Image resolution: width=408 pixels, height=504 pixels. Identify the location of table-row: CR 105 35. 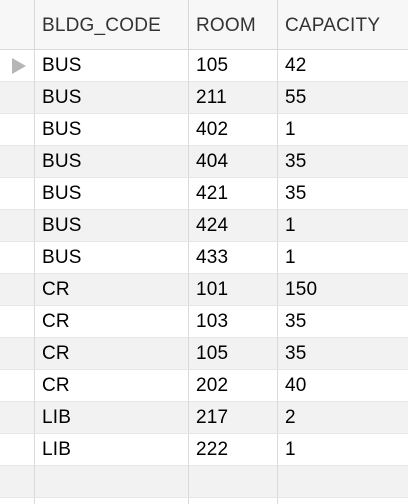
(204, 354).